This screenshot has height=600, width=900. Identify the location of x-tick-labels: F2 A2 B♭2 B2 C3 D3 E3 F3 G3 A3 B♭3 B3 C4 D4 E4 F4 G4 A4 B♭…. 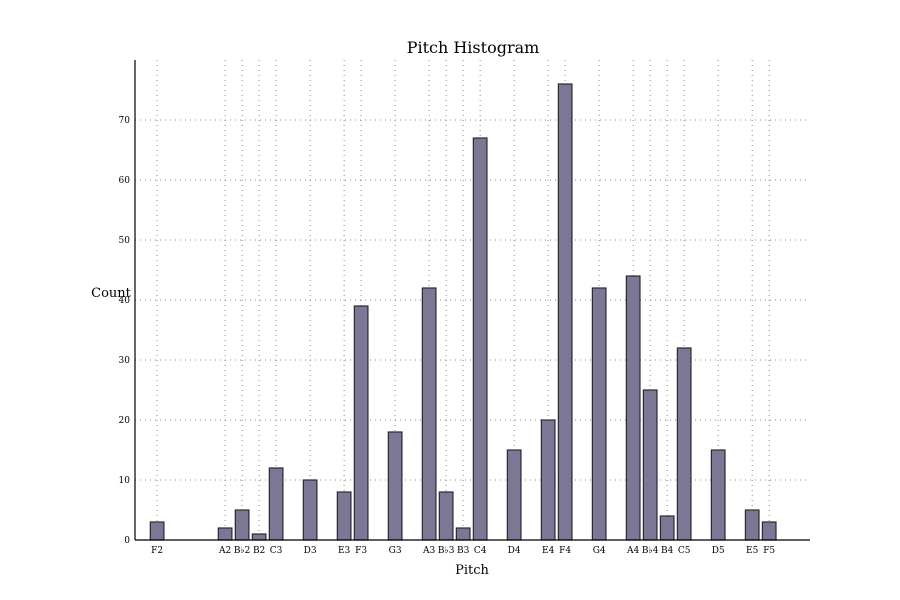
(463, 551).